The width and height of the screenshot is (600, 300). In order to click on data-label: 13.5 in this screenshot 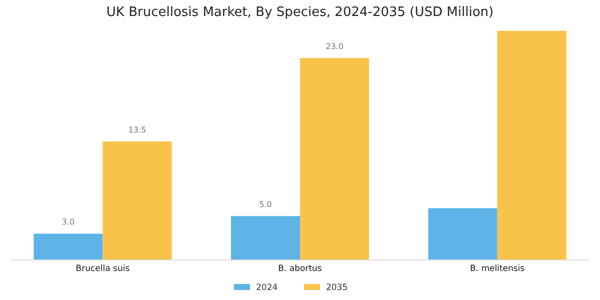, I will do `click(137, 129)`.